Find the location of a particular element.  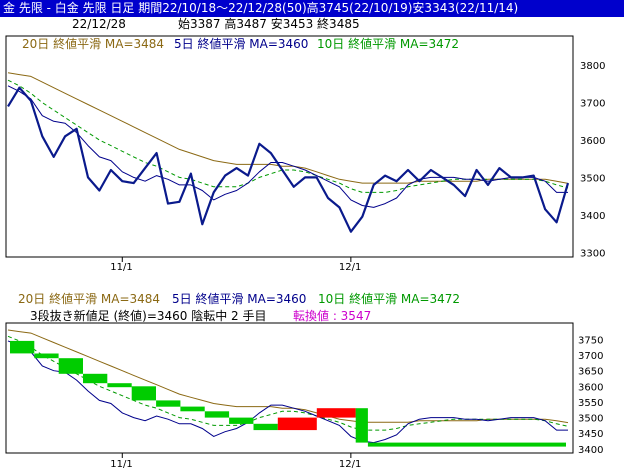

y-tick-label: 3750 is located at coordinates (590, 340).